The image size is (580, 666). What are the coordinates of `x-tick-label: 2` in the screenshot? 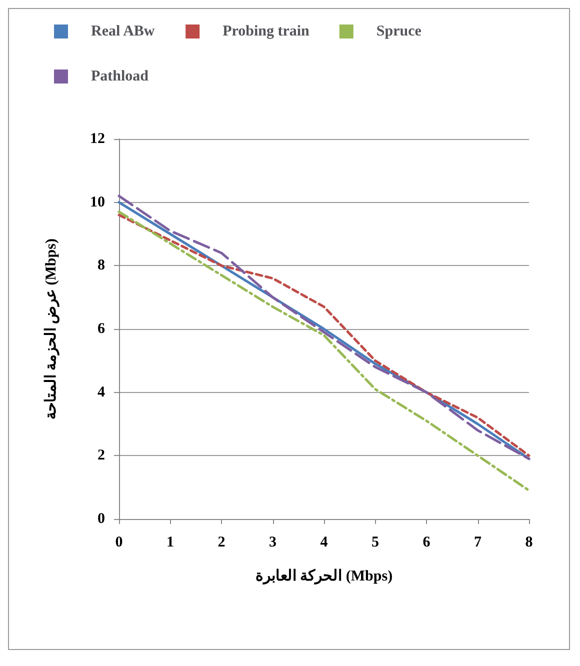 It's located at (222, 542).